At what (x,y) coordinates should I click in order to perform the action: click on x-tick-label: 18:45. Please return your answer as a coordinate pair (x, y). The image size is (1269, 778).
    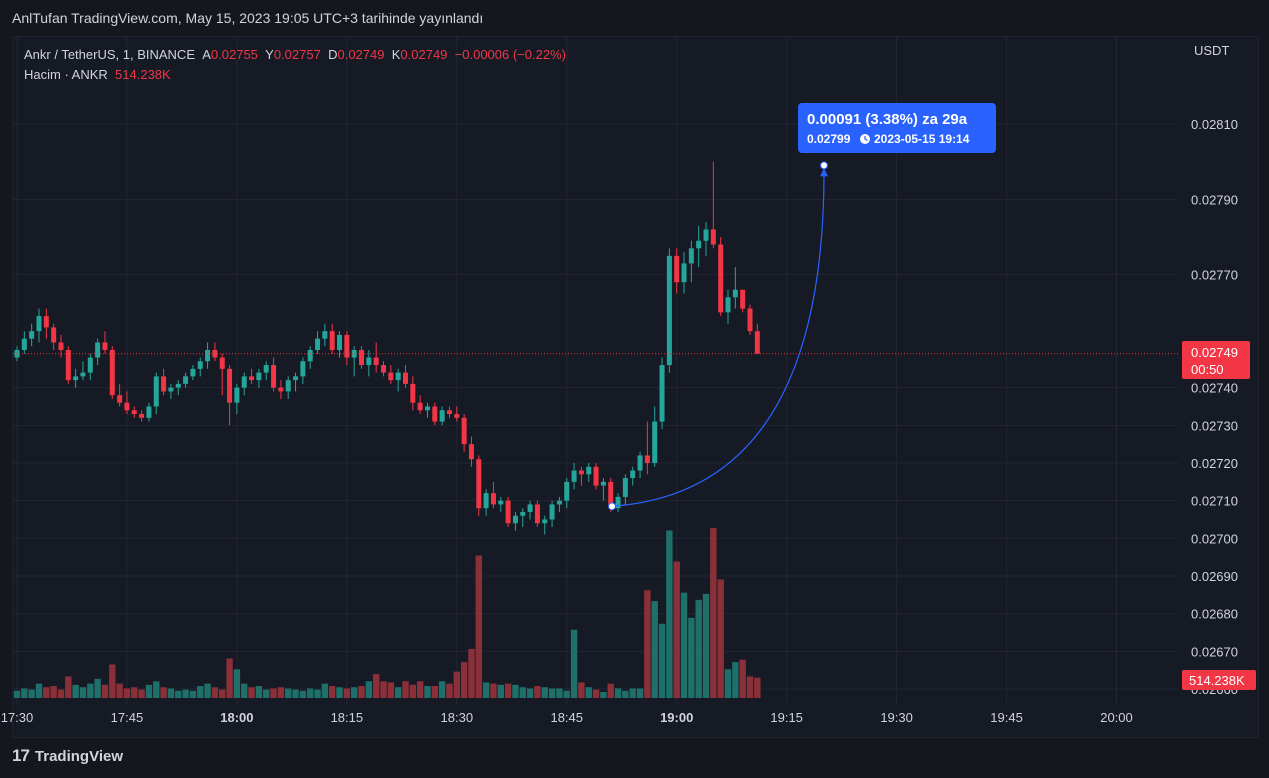
    Looking at the image, I should click on (566, 717).